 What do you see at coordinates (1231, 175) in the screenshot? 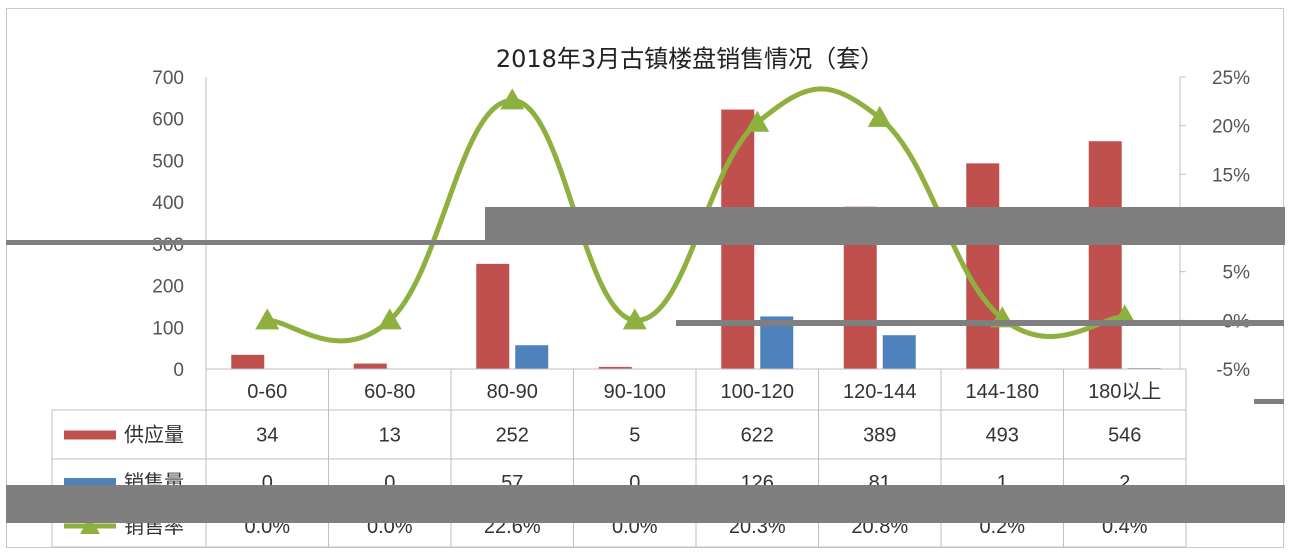
I see `y-right-tick-label: 15%` at bounding box center [1231, 175].